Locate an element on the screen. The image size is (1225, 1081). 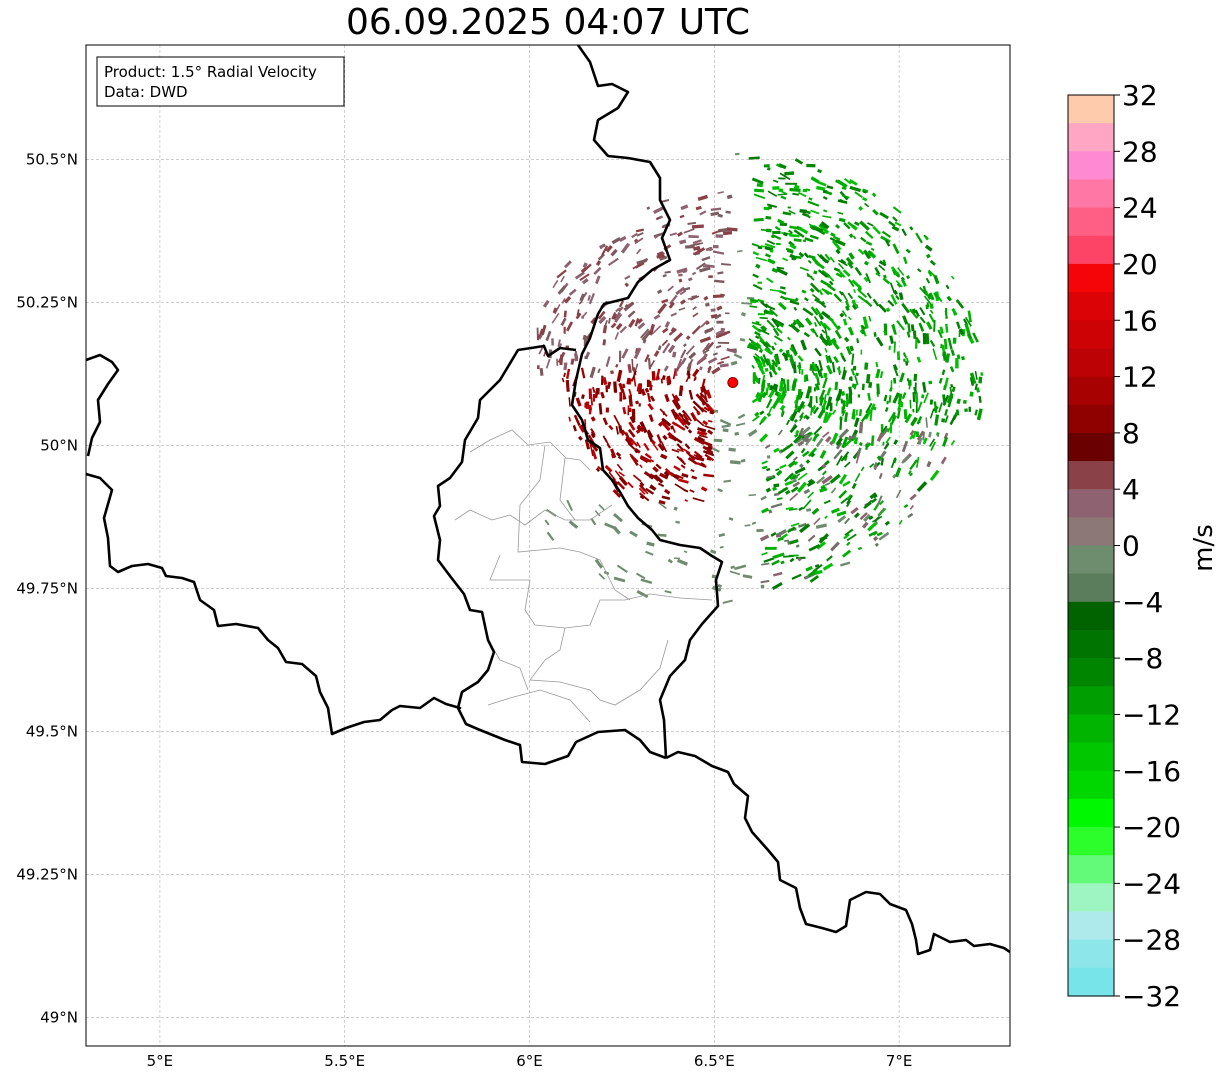
colorbar-tick-label: −4 is located at coordinates (1142, 602).